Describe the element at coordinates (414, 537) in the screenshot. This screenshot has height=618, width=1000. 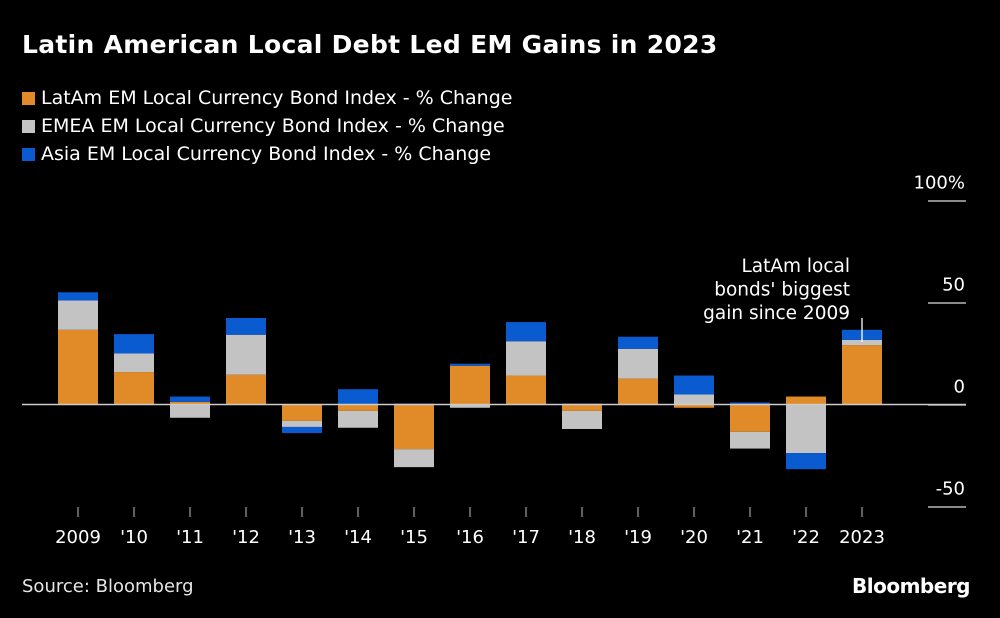
I see `x-tick-label: '15` at that location.